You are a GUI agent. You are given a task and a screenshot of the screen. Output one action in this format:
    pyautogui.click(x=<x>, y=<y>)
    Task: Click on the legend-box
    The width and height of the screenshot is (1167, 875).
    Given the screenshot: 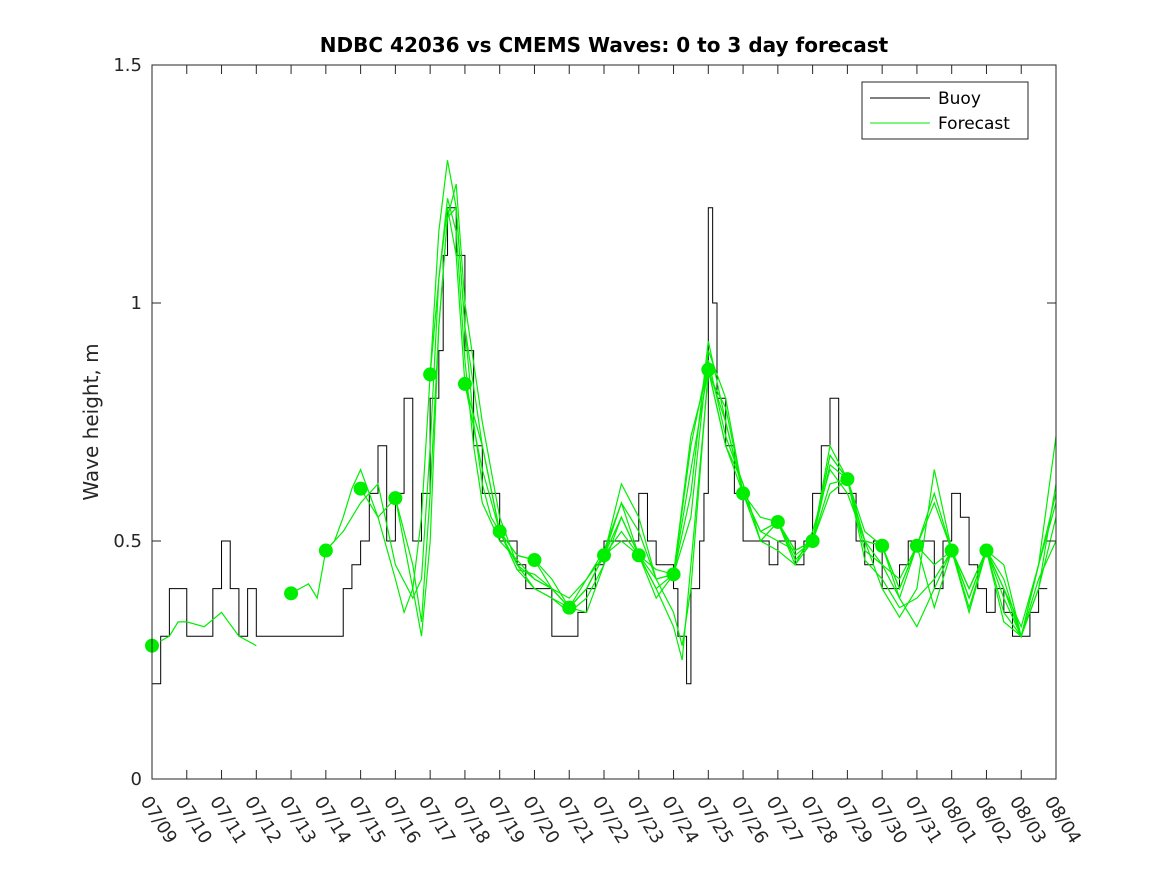 What is the action you would take?
    pyautogui.click(x=945, y=110)
    